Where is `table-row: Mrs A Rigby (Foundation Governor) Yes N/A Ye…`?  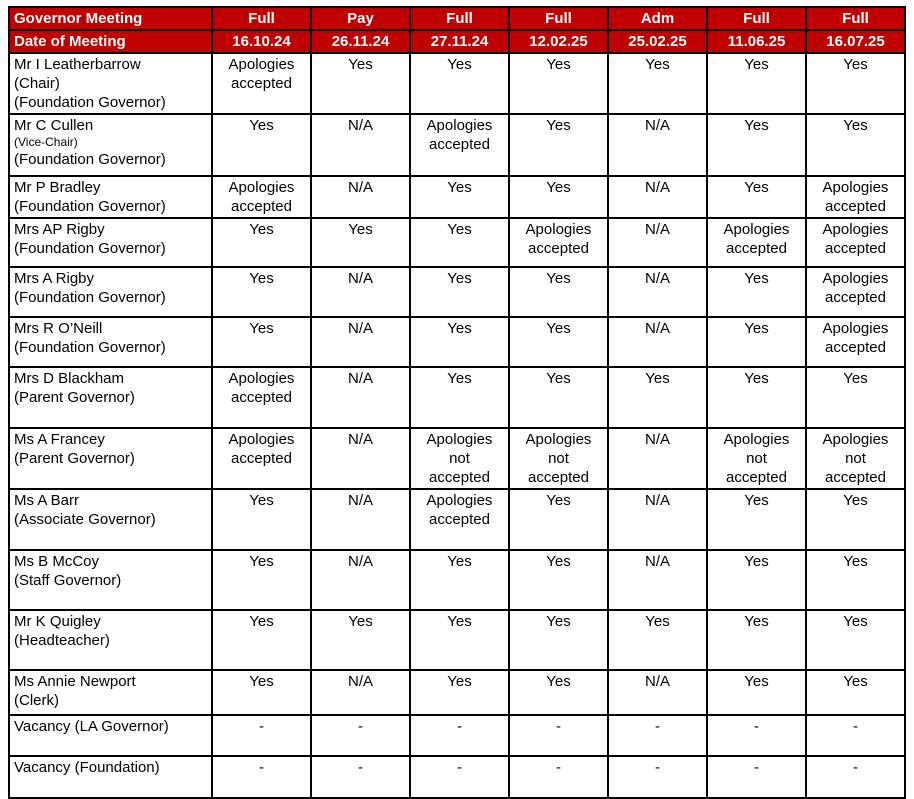
table-row: Mrs A Rigby (Foundation Governor) Yes N/A Ye… is located at coordinates (457, 292).